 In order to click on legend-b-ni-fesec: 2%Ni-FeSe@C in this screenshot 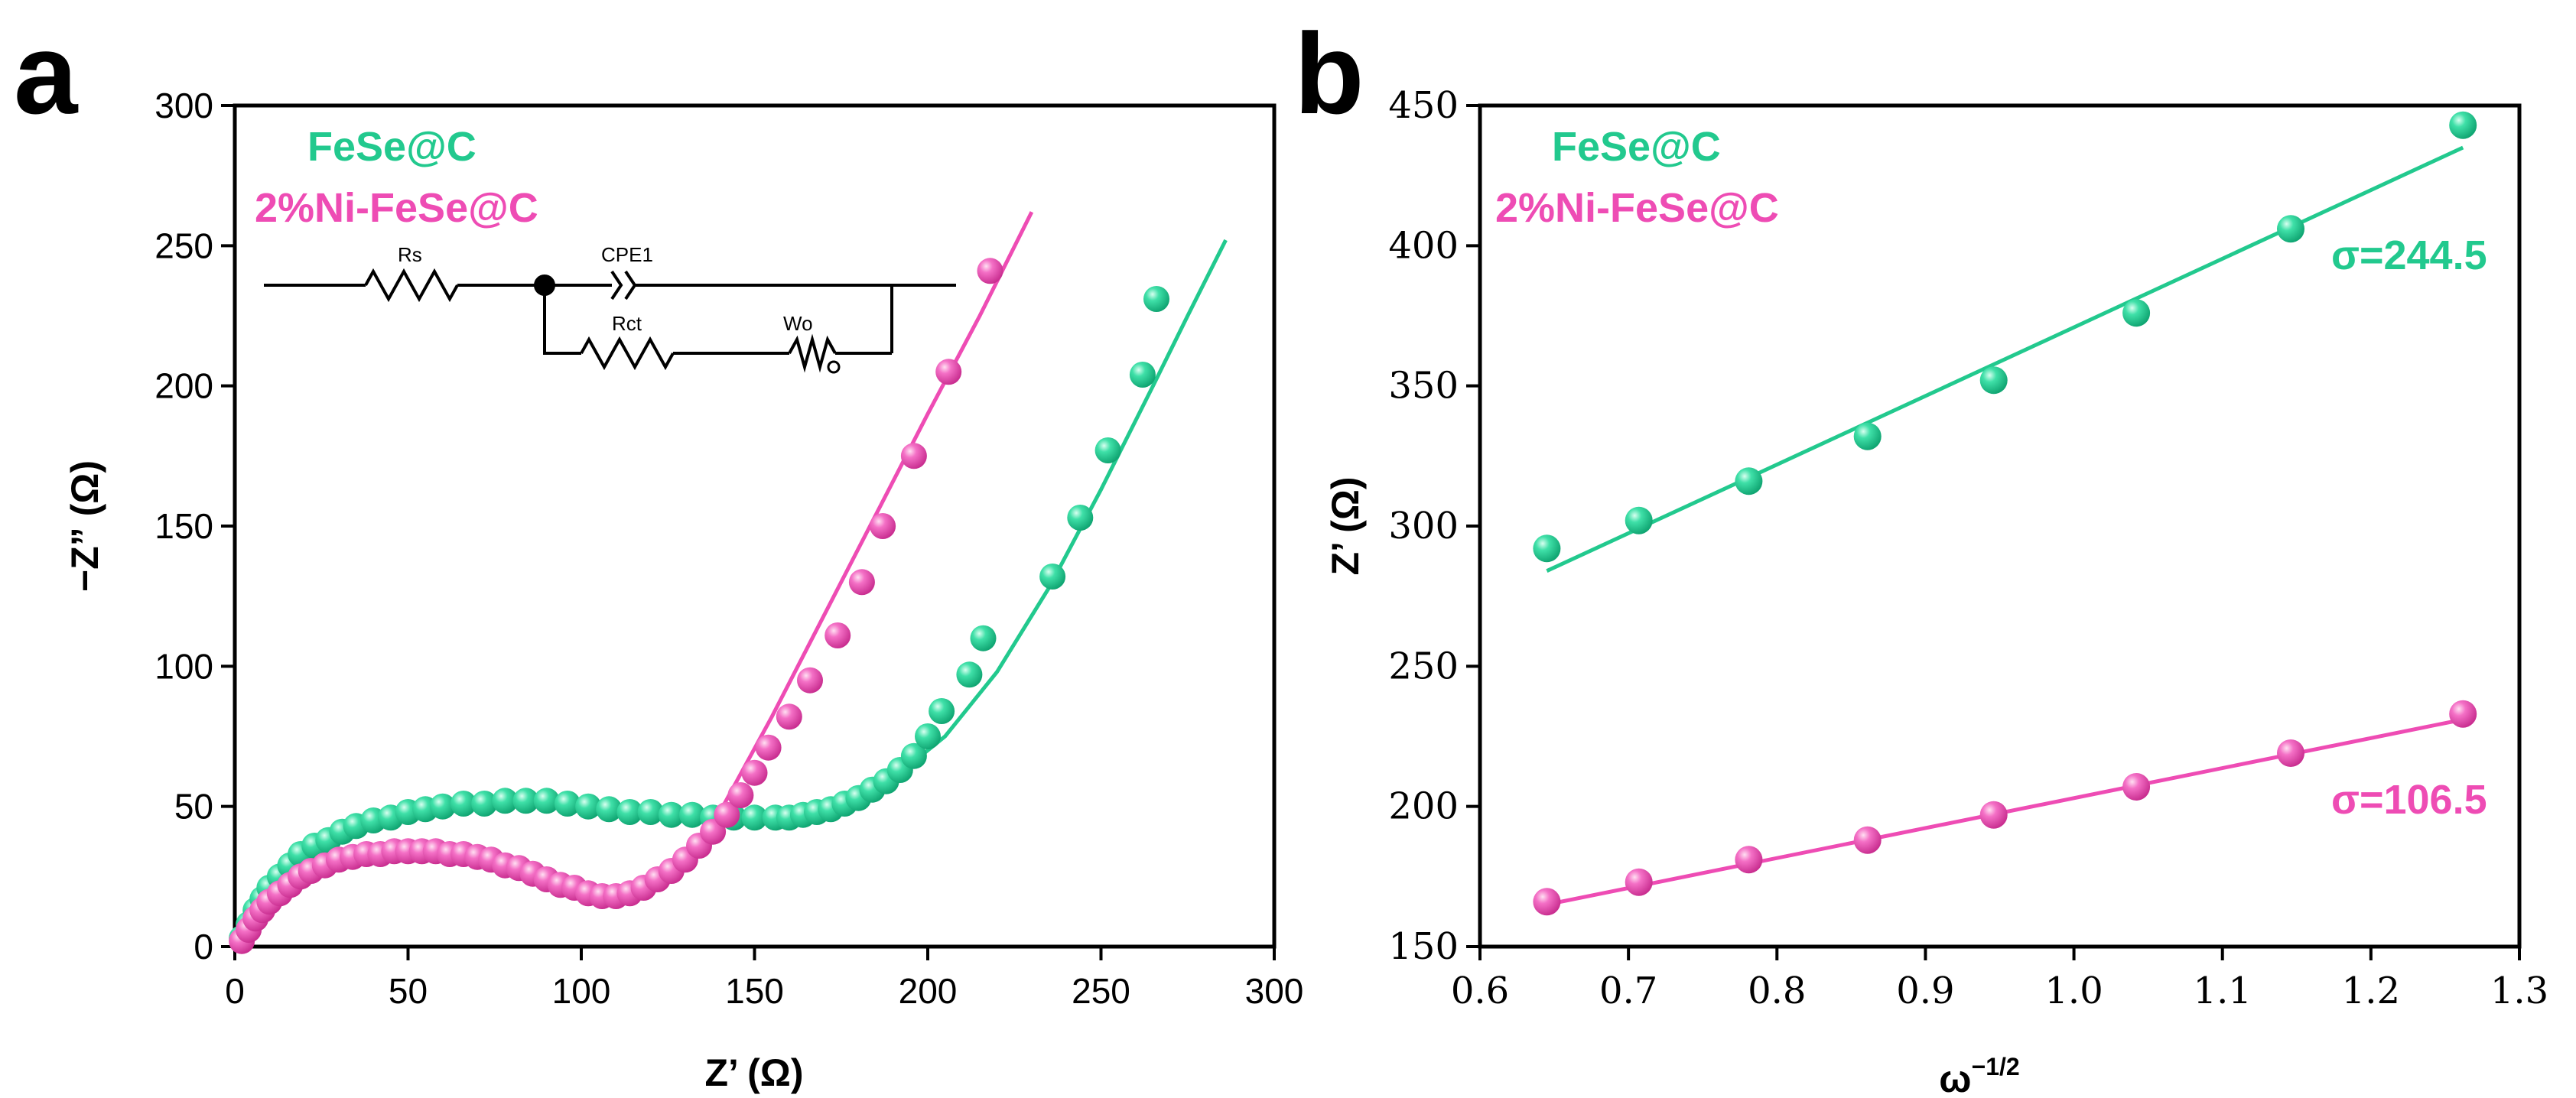, I will do `click(1637, 208)`.